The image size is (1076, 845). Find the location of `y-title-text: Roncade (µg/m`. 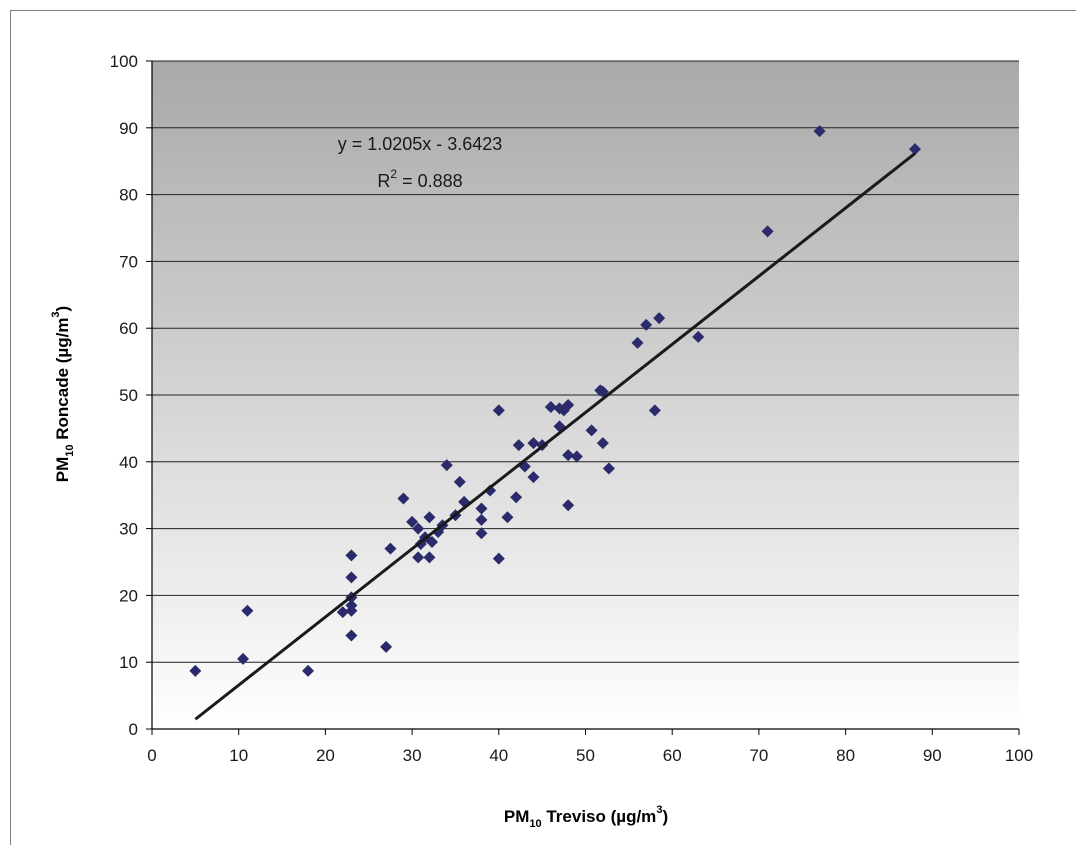

y-title-text: Roncade (µg/m is located at coordinates (62, 381).